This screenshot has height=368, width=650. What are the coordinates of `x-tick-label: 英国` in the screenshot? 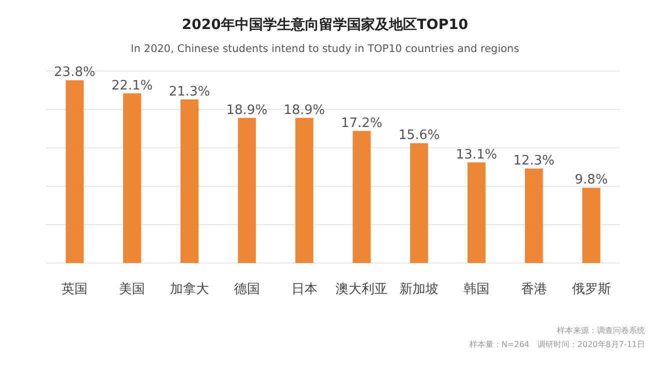 It's located at (75, 289).